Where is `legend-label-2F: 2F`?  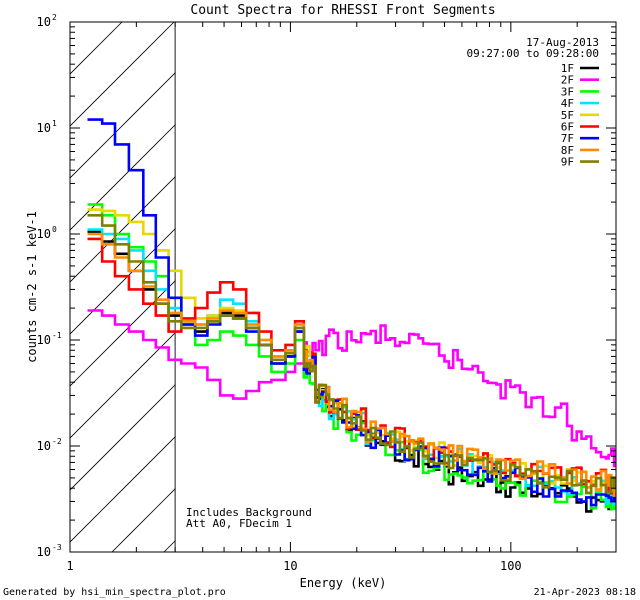
legend-label-2F: 2F is located at coordinates (567, 80).